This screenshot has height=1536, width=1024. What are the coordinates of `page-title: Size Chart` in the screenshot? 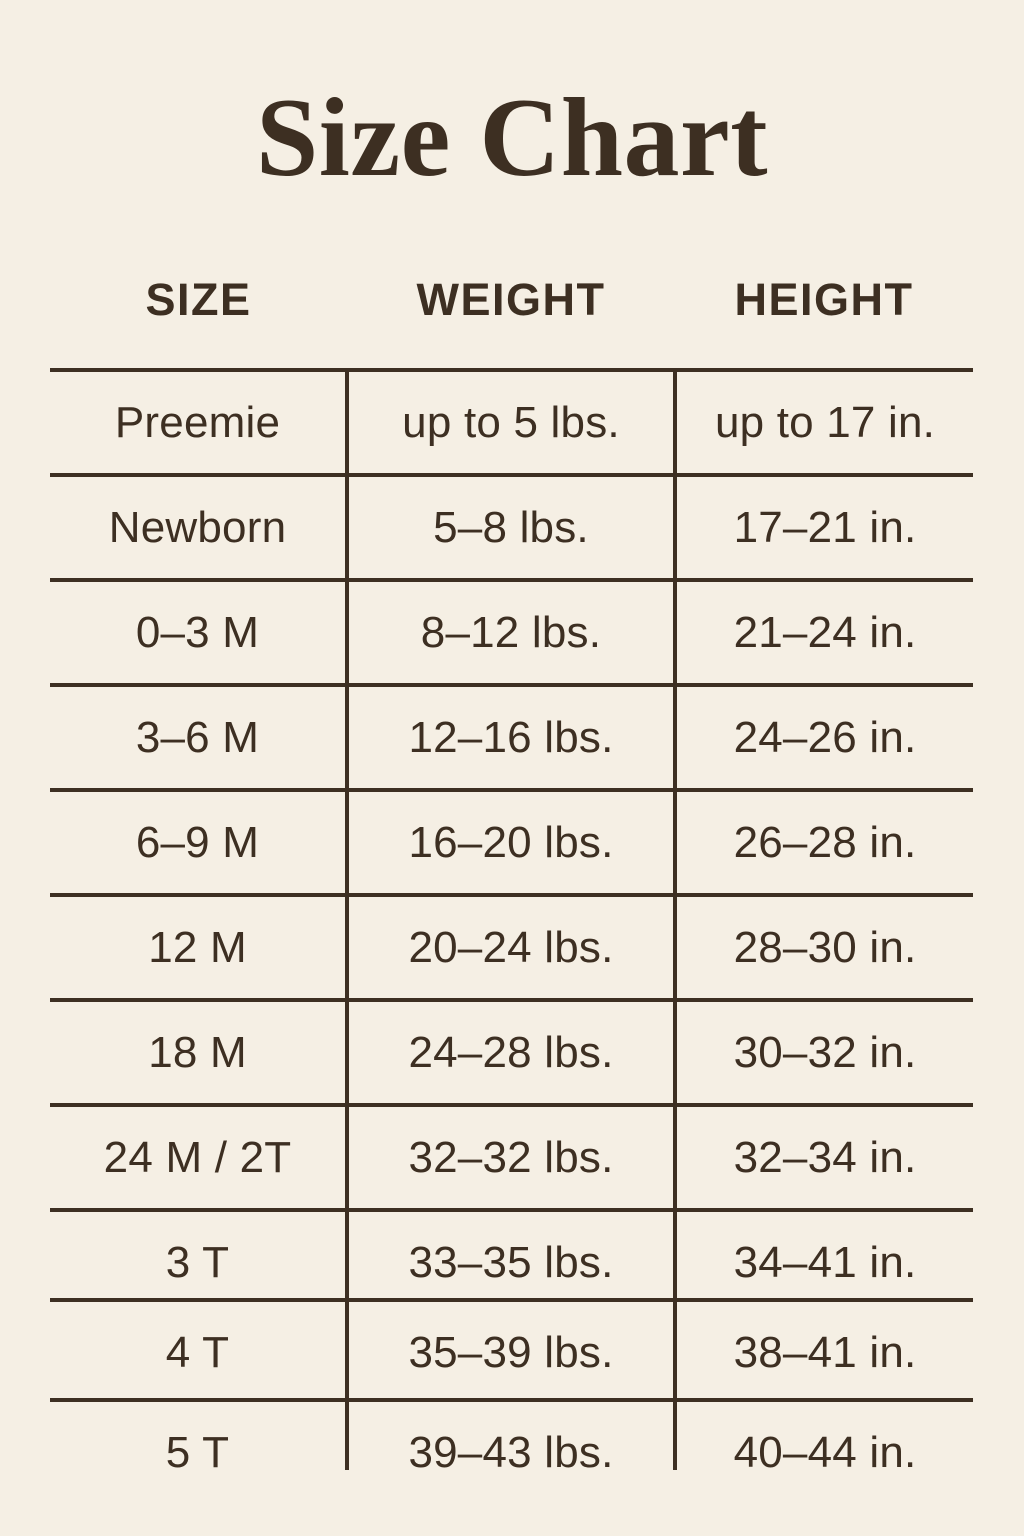 It's located at (511, 138).